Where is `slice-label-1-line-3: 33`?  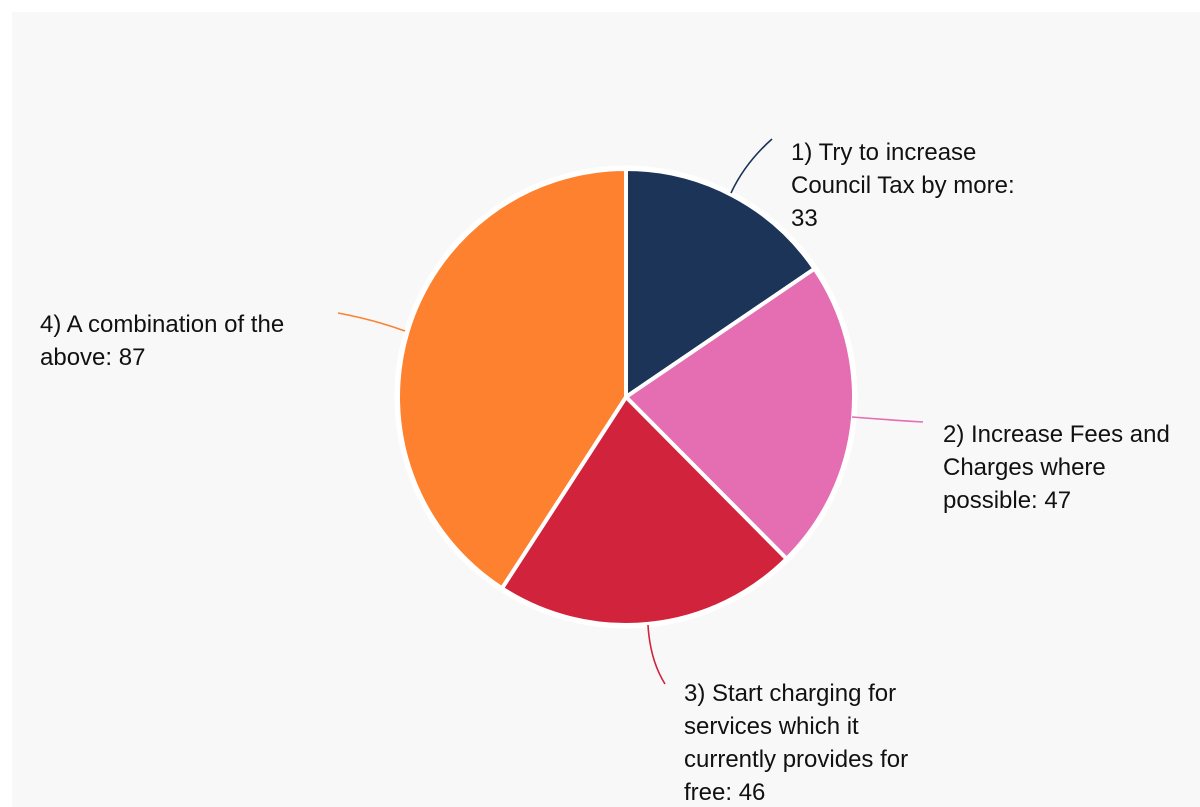 slice-label-1-line-3: 33 is located at coordinates (804, 218).